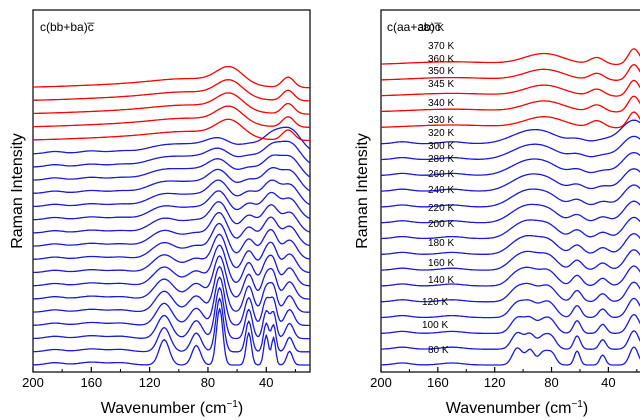 The image size is (640, 420). I want to click on temperature-label: 80 K, so click(438, 350).